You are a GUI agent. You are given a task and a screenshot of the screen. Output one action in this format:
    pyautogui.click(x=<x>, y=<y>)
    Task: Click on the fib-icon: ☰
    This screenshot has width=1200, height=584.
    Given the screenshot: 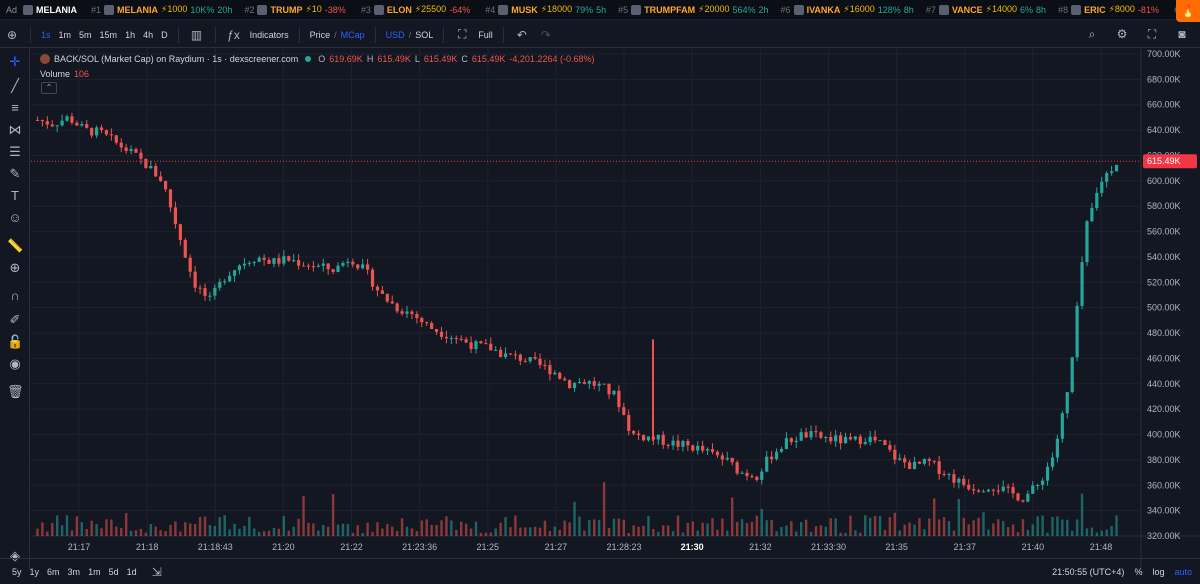 What is the action you would take?
    pyautogui.click(x=15, y=151)
    